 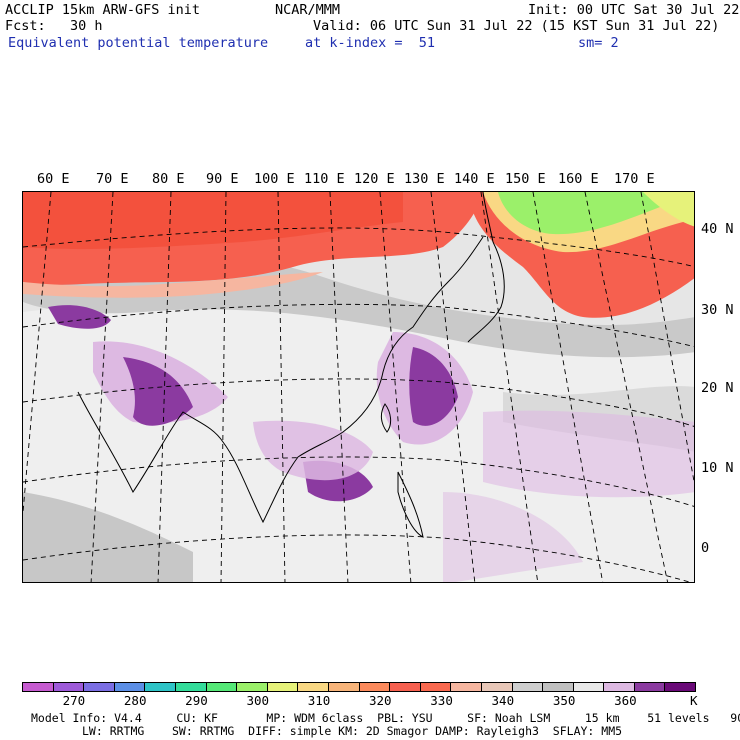 What do you see at coordinates (138, 43) in the screenshot?
I see `field-name: Equivalent potential temperature` at bounding box center [138, 43].